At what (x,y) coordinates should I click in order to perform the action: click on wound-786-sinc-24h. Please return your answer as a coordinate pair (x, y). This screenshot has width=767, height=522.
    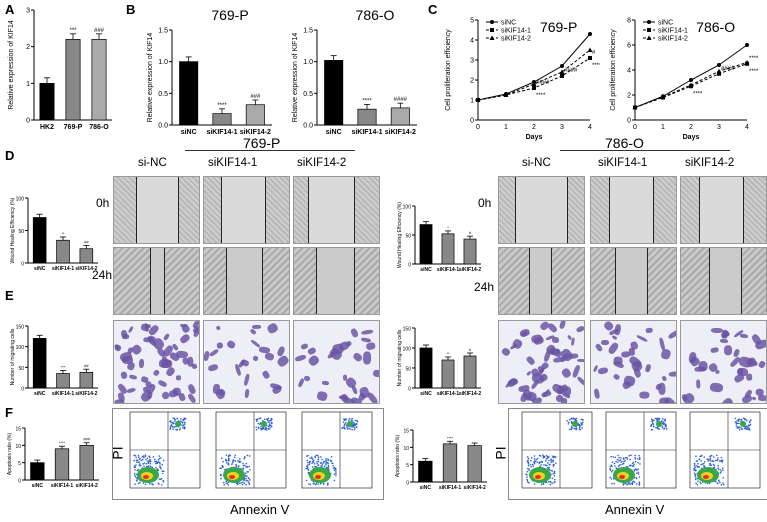
    Looking at the image, I should click on (541, 281).